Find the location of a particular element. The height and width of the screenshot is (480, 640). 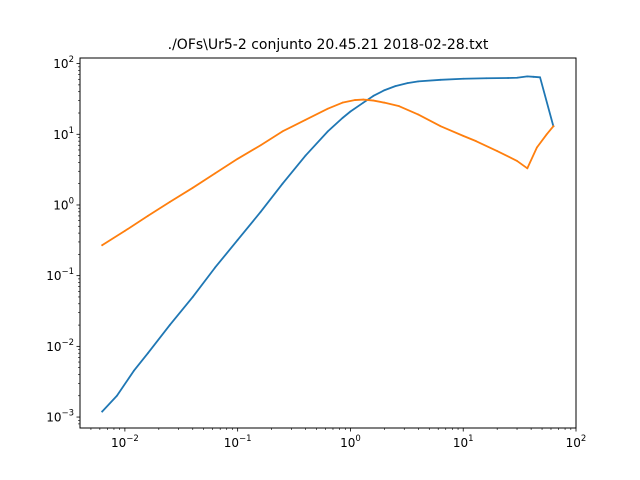

y-tick-exponent: −1 is located at coordinates (67, 272).